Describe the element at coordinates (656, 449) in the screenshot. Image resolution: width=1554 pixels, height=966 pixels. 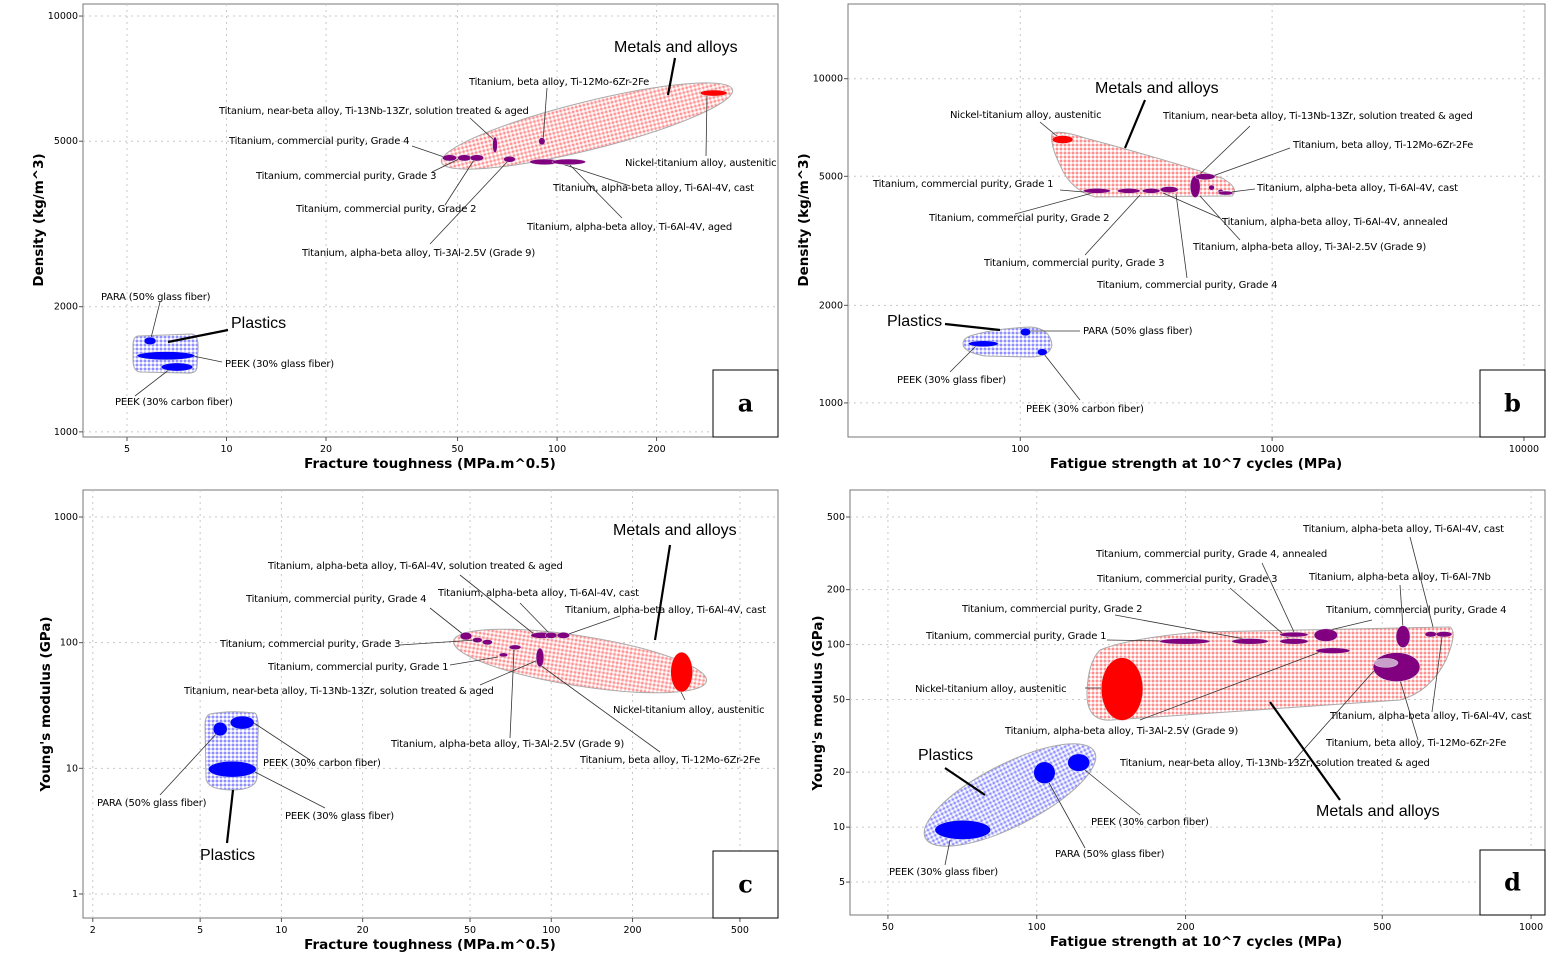
I see `x-tick-label: 200` at that location.